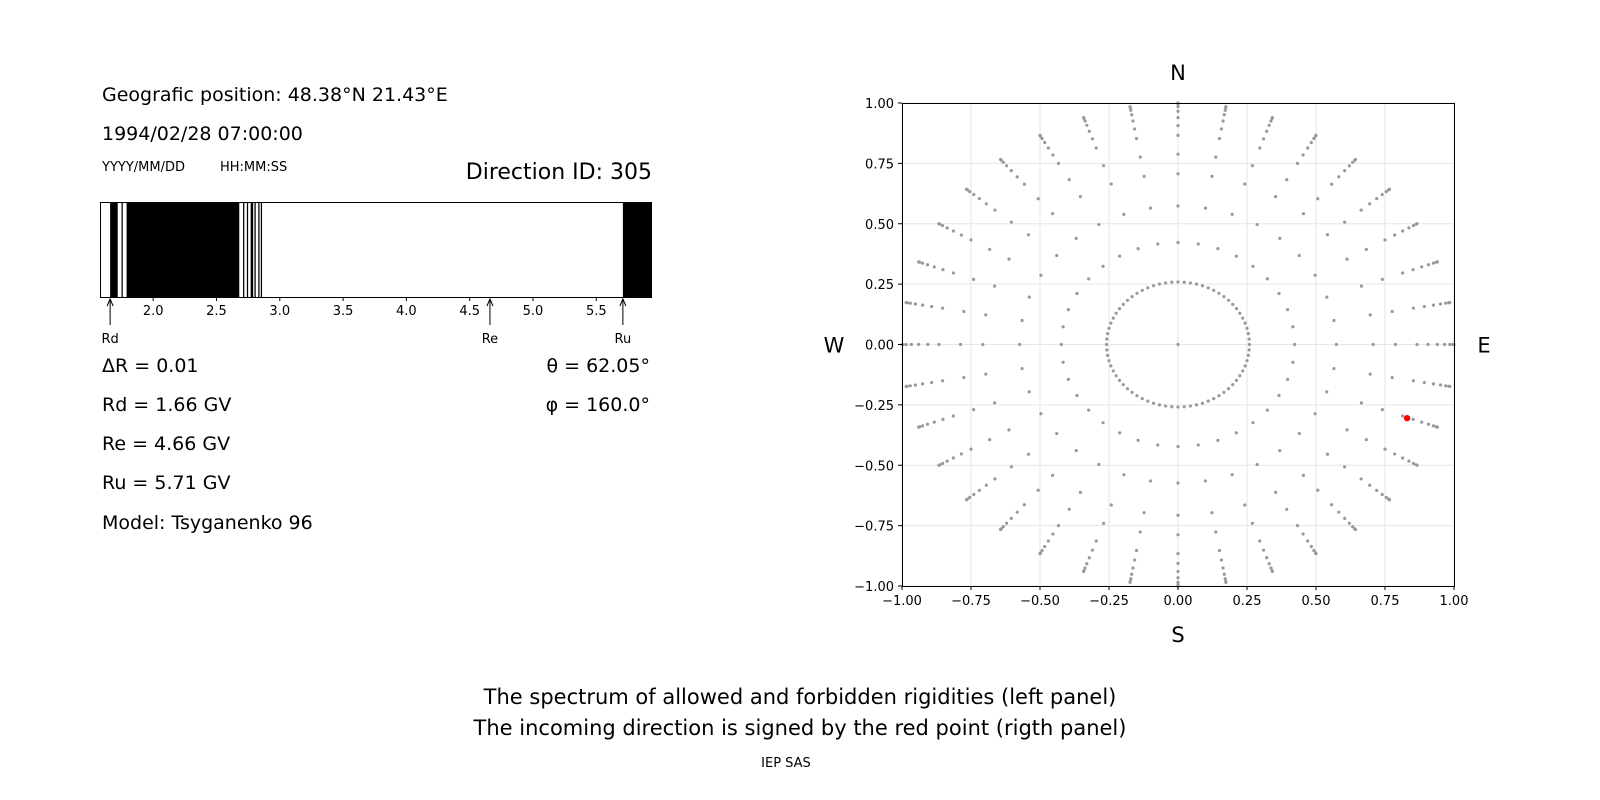  What do you see at coordinates (343, 311) in the screenshot?
I see `spectrum-tick-label: 3.5` at bounding box center [343, 311].